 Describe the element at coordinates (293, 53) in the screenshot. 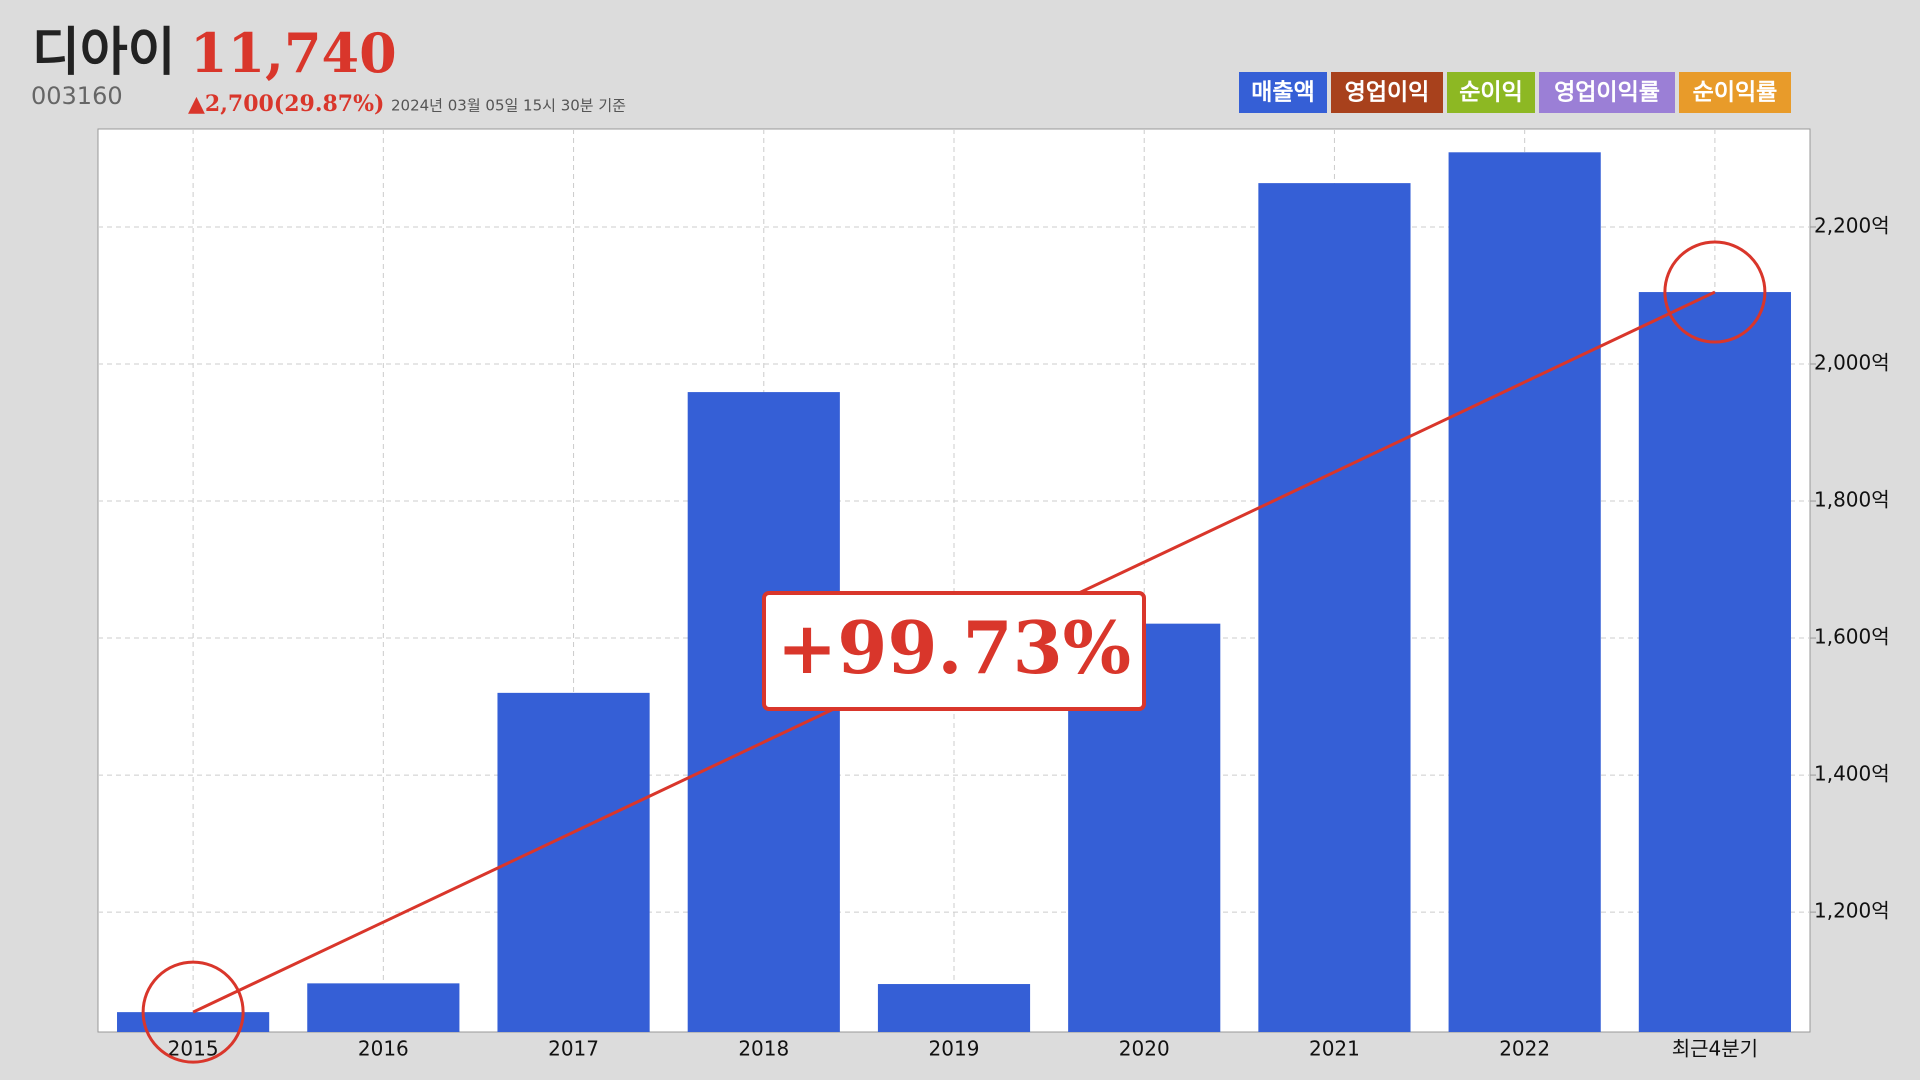

I see `price: 11,740` at that location.